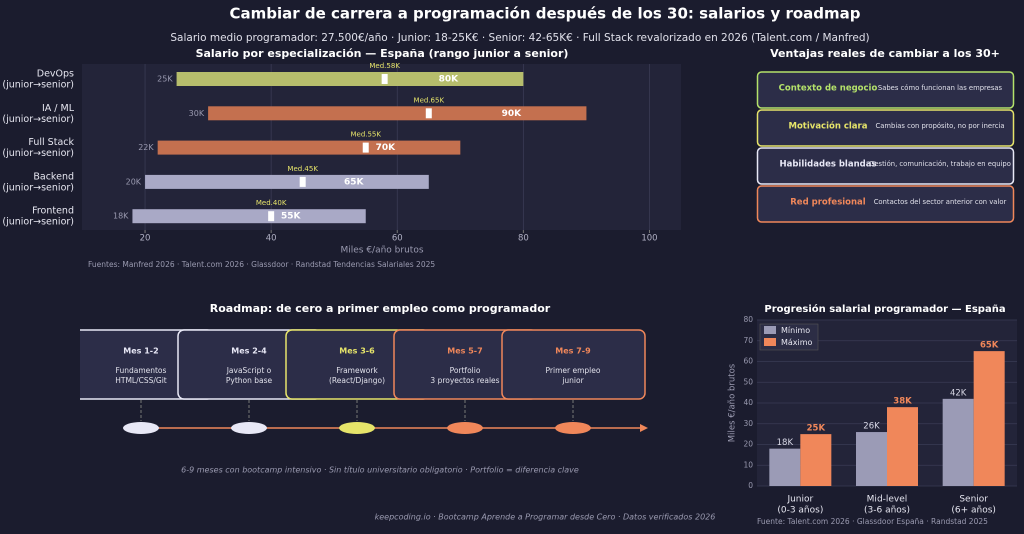  What do you see at coordinates (38, 79) in the screenshot?
I see `y-tick-label: DevOps (junior→senior)` at bounding box center [38, 79].